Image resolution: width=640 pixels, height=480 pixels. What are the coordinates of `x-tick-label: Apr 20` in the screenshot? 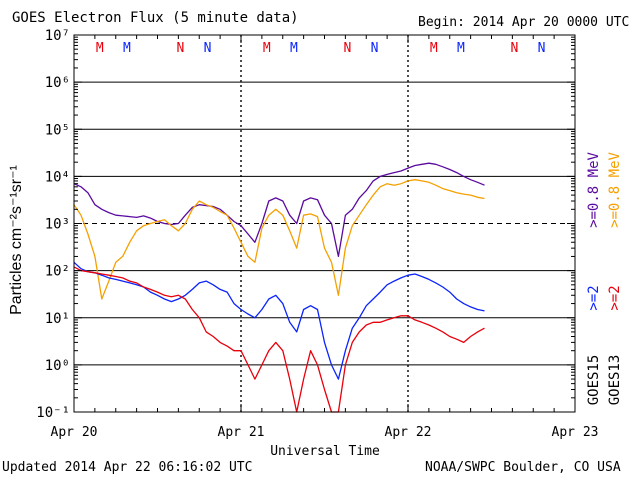 It's located at (74, 432).